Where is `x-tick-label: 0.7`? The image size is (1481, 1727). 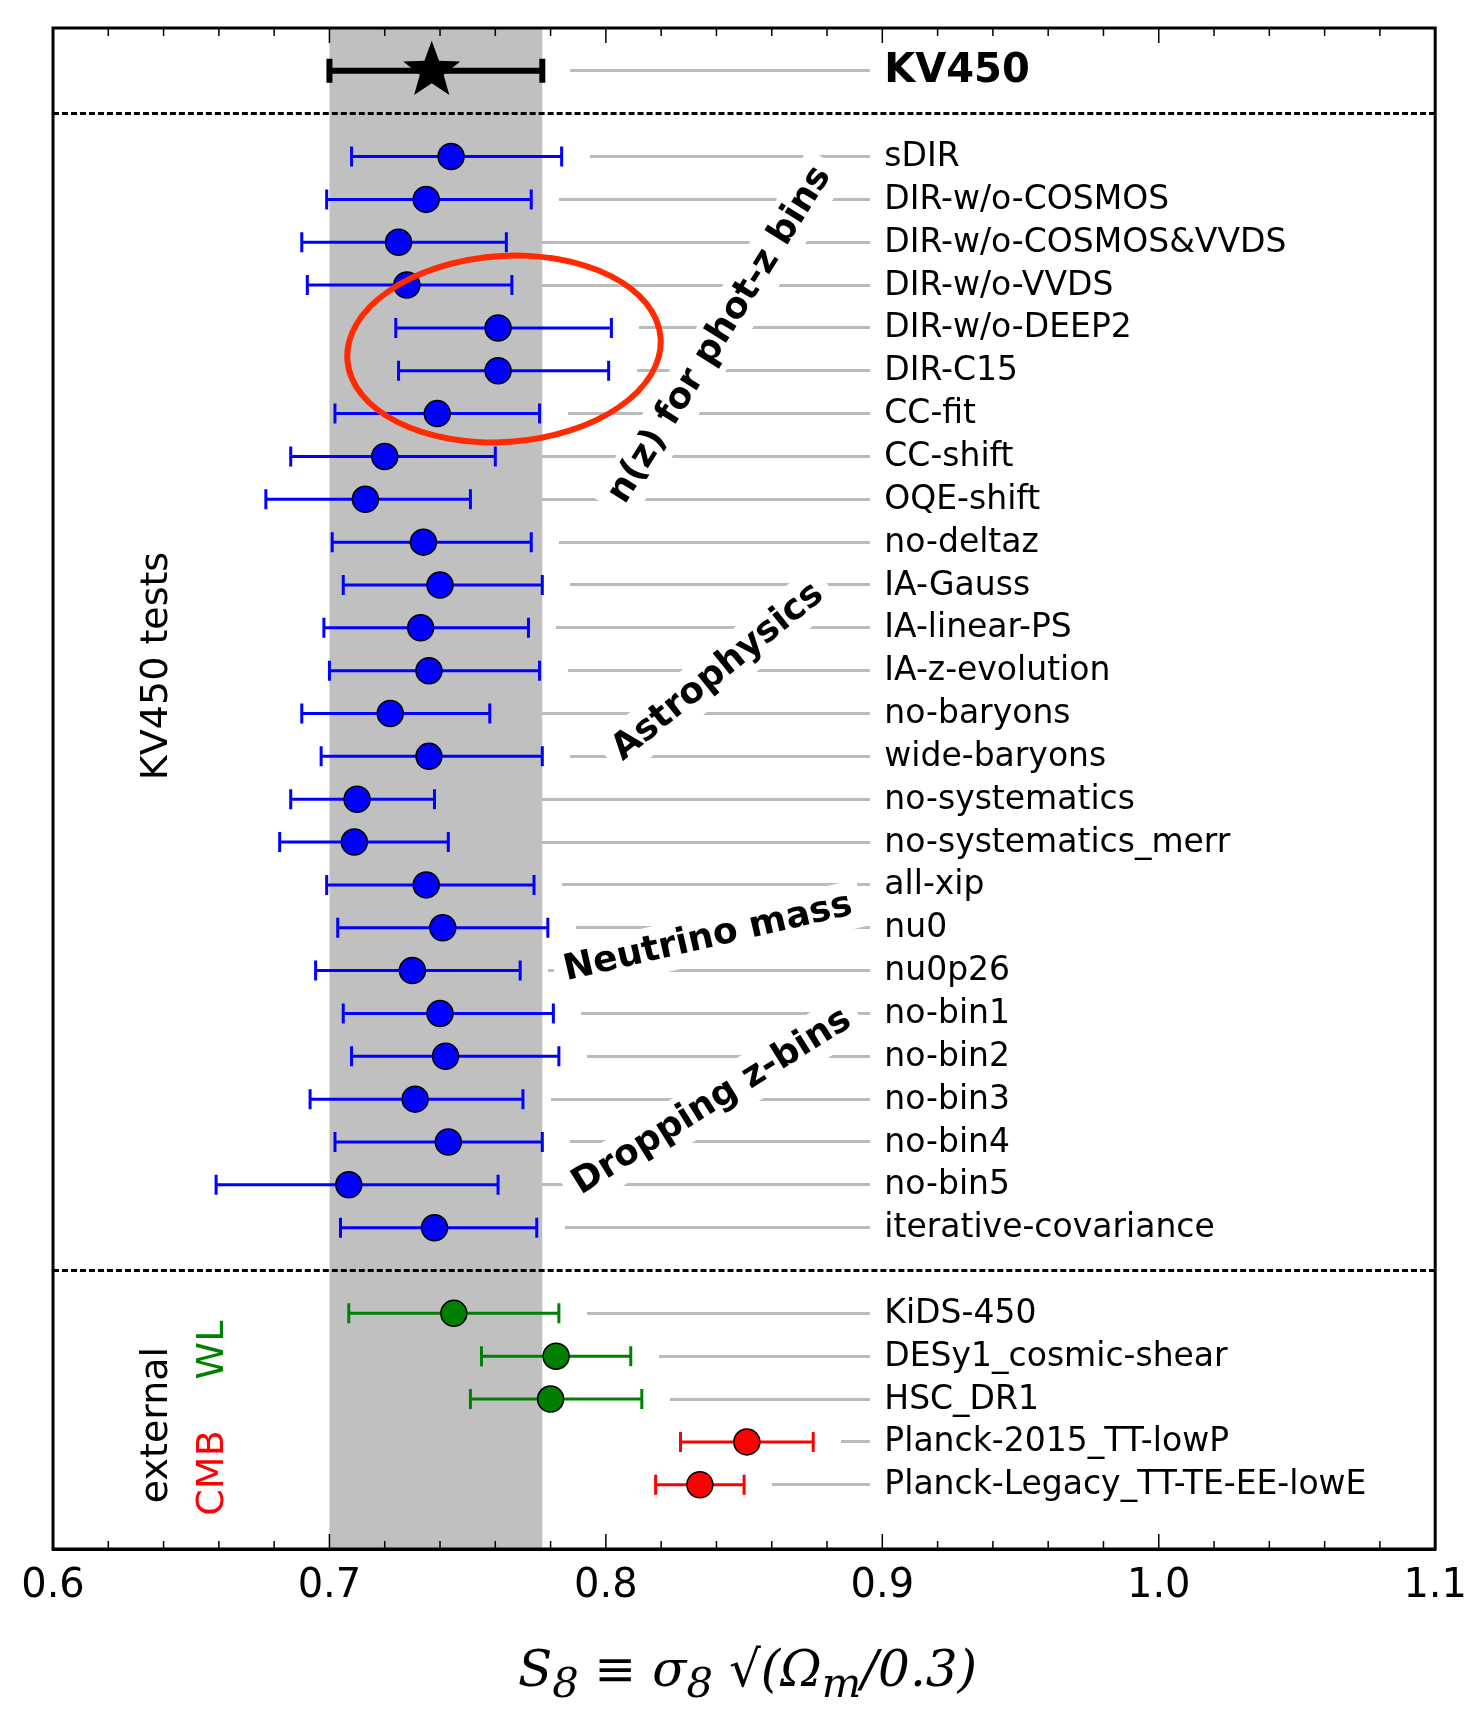
x-tick-label: 0.7 is located at coordinates (329, 1583).